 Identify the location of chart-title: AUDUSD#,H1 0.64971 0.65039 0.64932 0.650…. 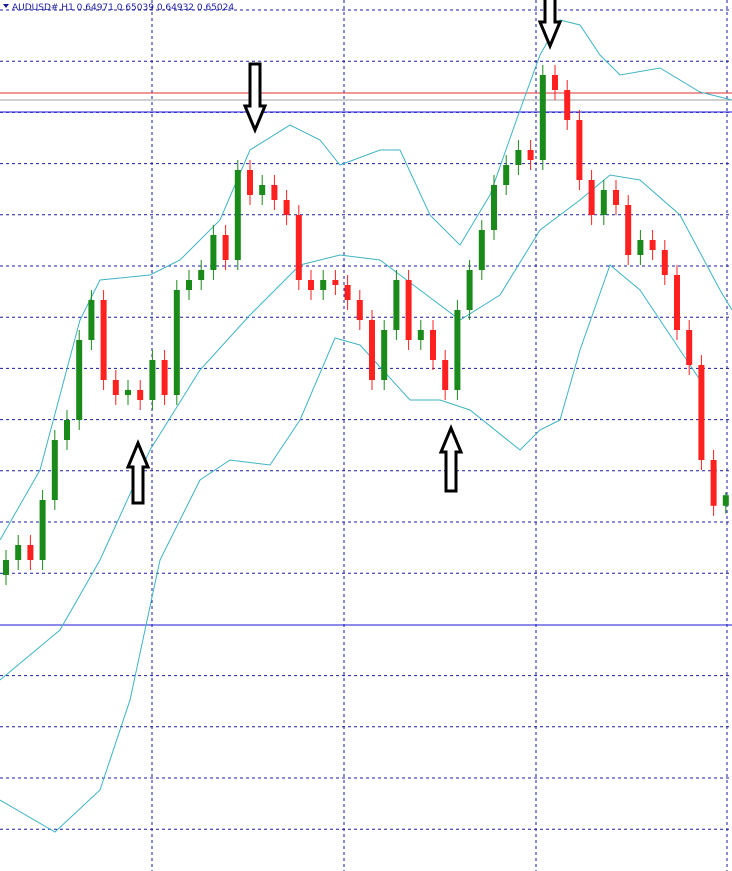
(123, 8).